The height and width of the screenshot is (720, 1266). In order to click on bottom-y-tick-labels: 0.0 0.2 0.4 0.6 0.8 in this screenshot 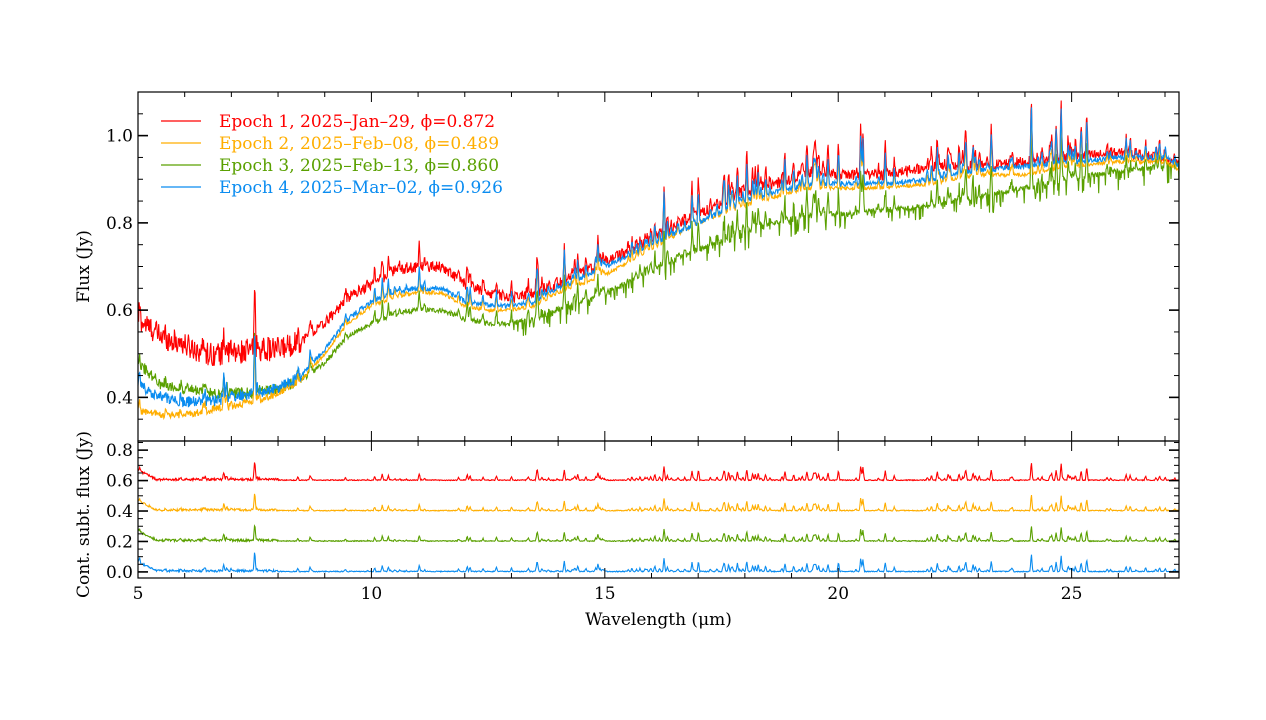, I will do `click(119, 512)`.